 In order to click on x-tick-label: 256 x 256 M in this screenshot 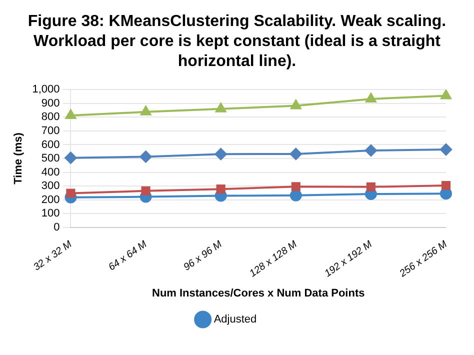, I will do `click(423, 259)`.